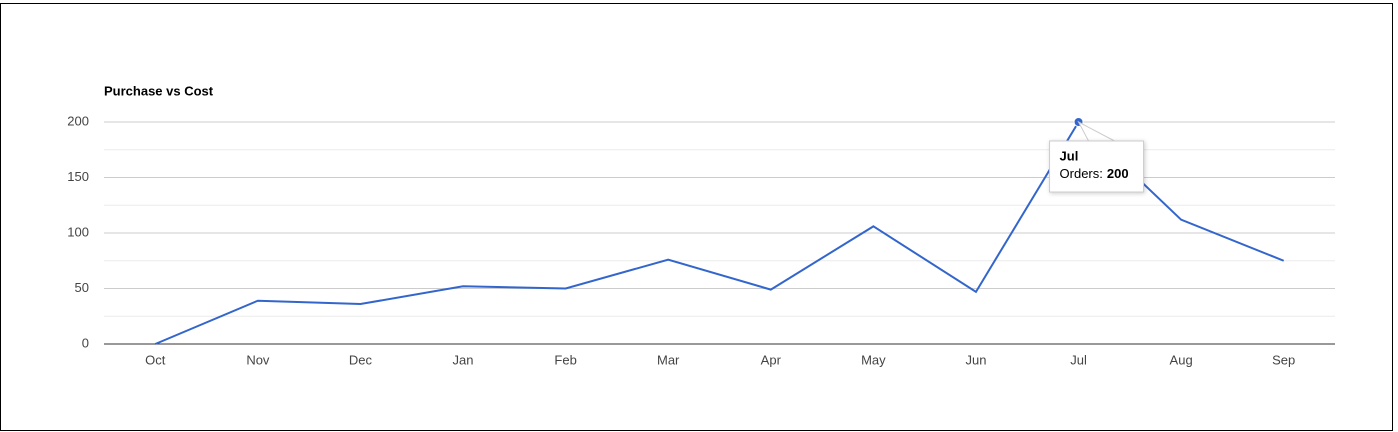  Describe the element at coordinates (771, 359) in the screenshot. I see `x-tick-label: Apr` at that location.